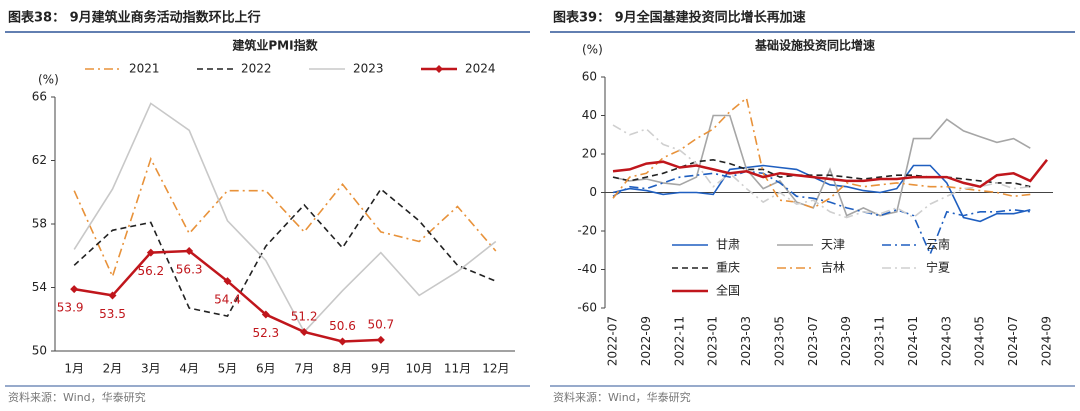 This screenshot has width=1080, height=411. Describe the element at coordinates (746, 341) in the screenshot. I see `x-tick-label: 2023-03` at that location.